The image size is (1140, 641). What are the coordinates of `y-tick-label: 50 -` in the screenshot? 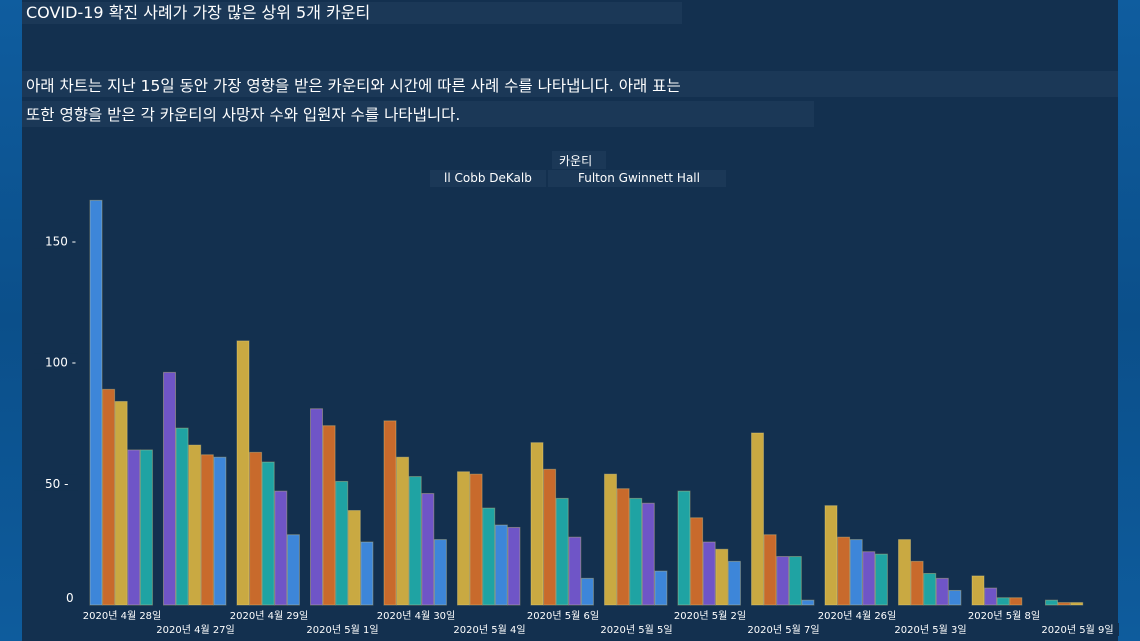 It's located at (56, 484).